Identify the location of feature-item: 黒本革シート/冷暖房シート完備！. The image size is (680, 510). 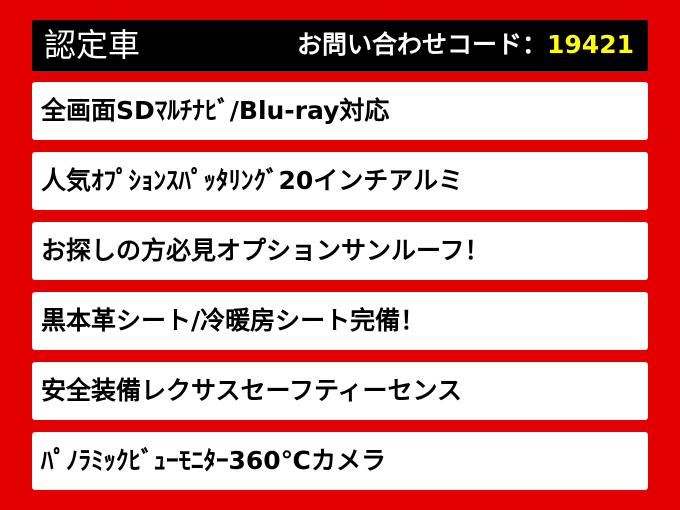
(340, 321).